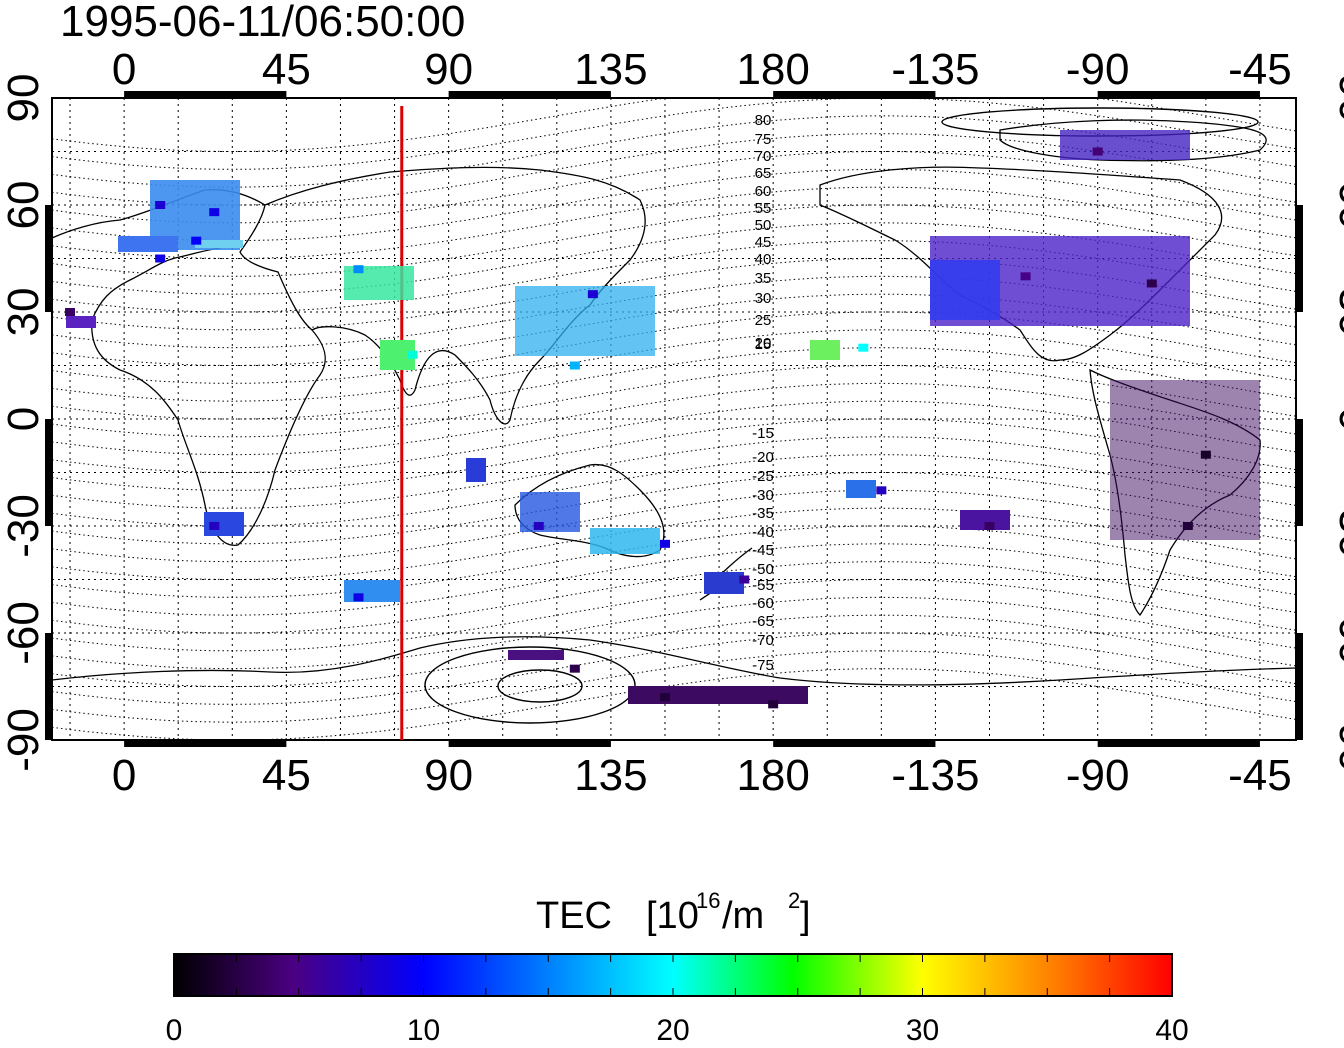 The image size is (1344, 1048). What do you see at coordinates (672, 916) in the screenshot?
I see `colorbar-unit-base: [10` at bounding box center [672, 916].